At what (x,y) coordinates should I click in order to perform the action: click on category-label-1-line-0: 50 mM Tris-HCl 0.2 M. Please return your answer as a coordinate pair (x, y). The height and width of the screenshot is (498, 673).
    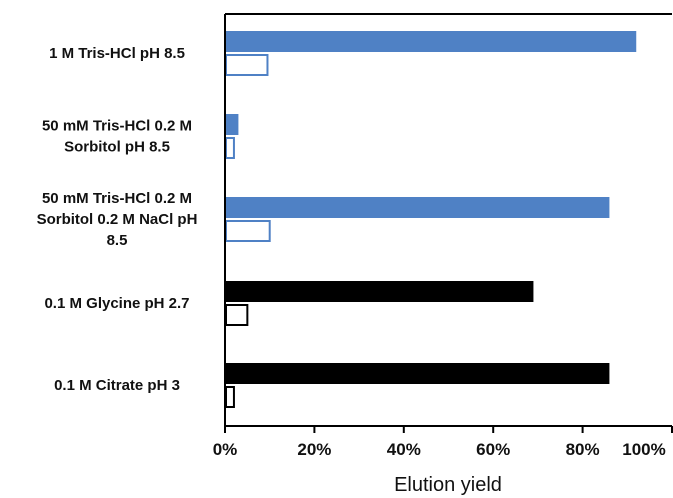
    Looking at the image, I should click on (117, 126).